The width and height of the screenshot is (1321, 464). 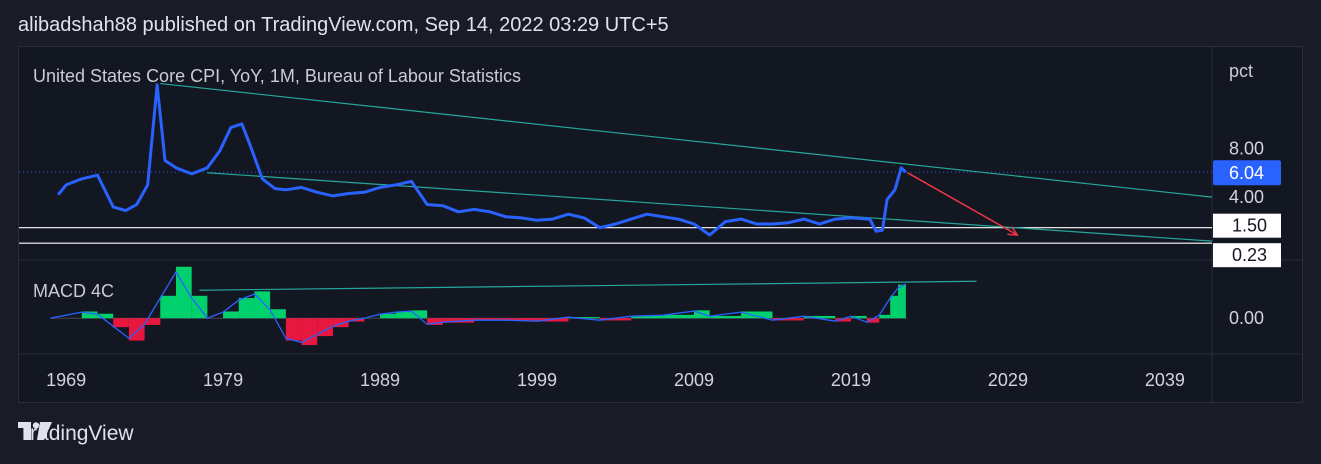 I want to click on tradingview-logo-icon, so click(x=35, y=431).